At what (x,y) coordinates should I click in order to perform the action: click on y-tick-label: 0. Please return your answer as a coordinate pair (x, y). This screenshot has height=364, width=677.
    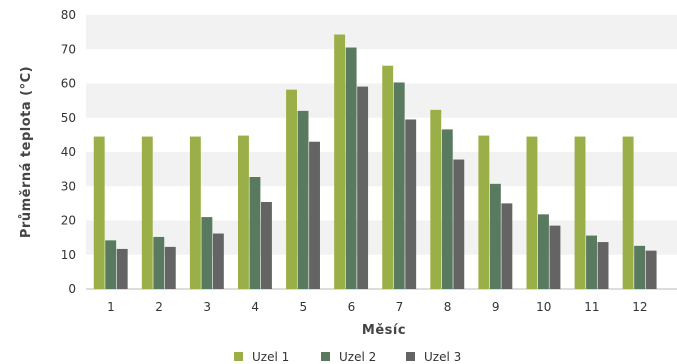
    Looking at the image, I should click on (72, 289).